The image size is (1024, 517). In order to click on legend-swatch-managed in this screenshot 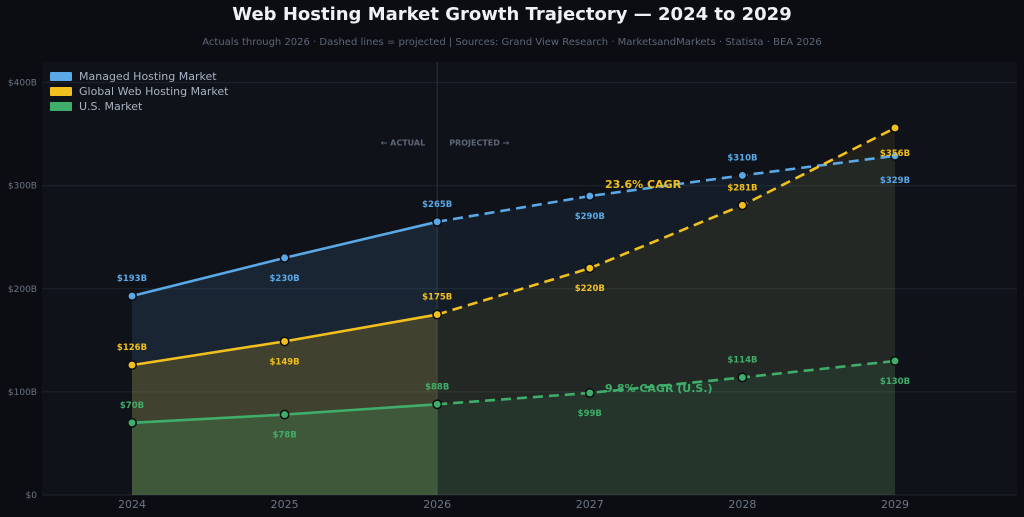, I will do `click(61, 76)`.